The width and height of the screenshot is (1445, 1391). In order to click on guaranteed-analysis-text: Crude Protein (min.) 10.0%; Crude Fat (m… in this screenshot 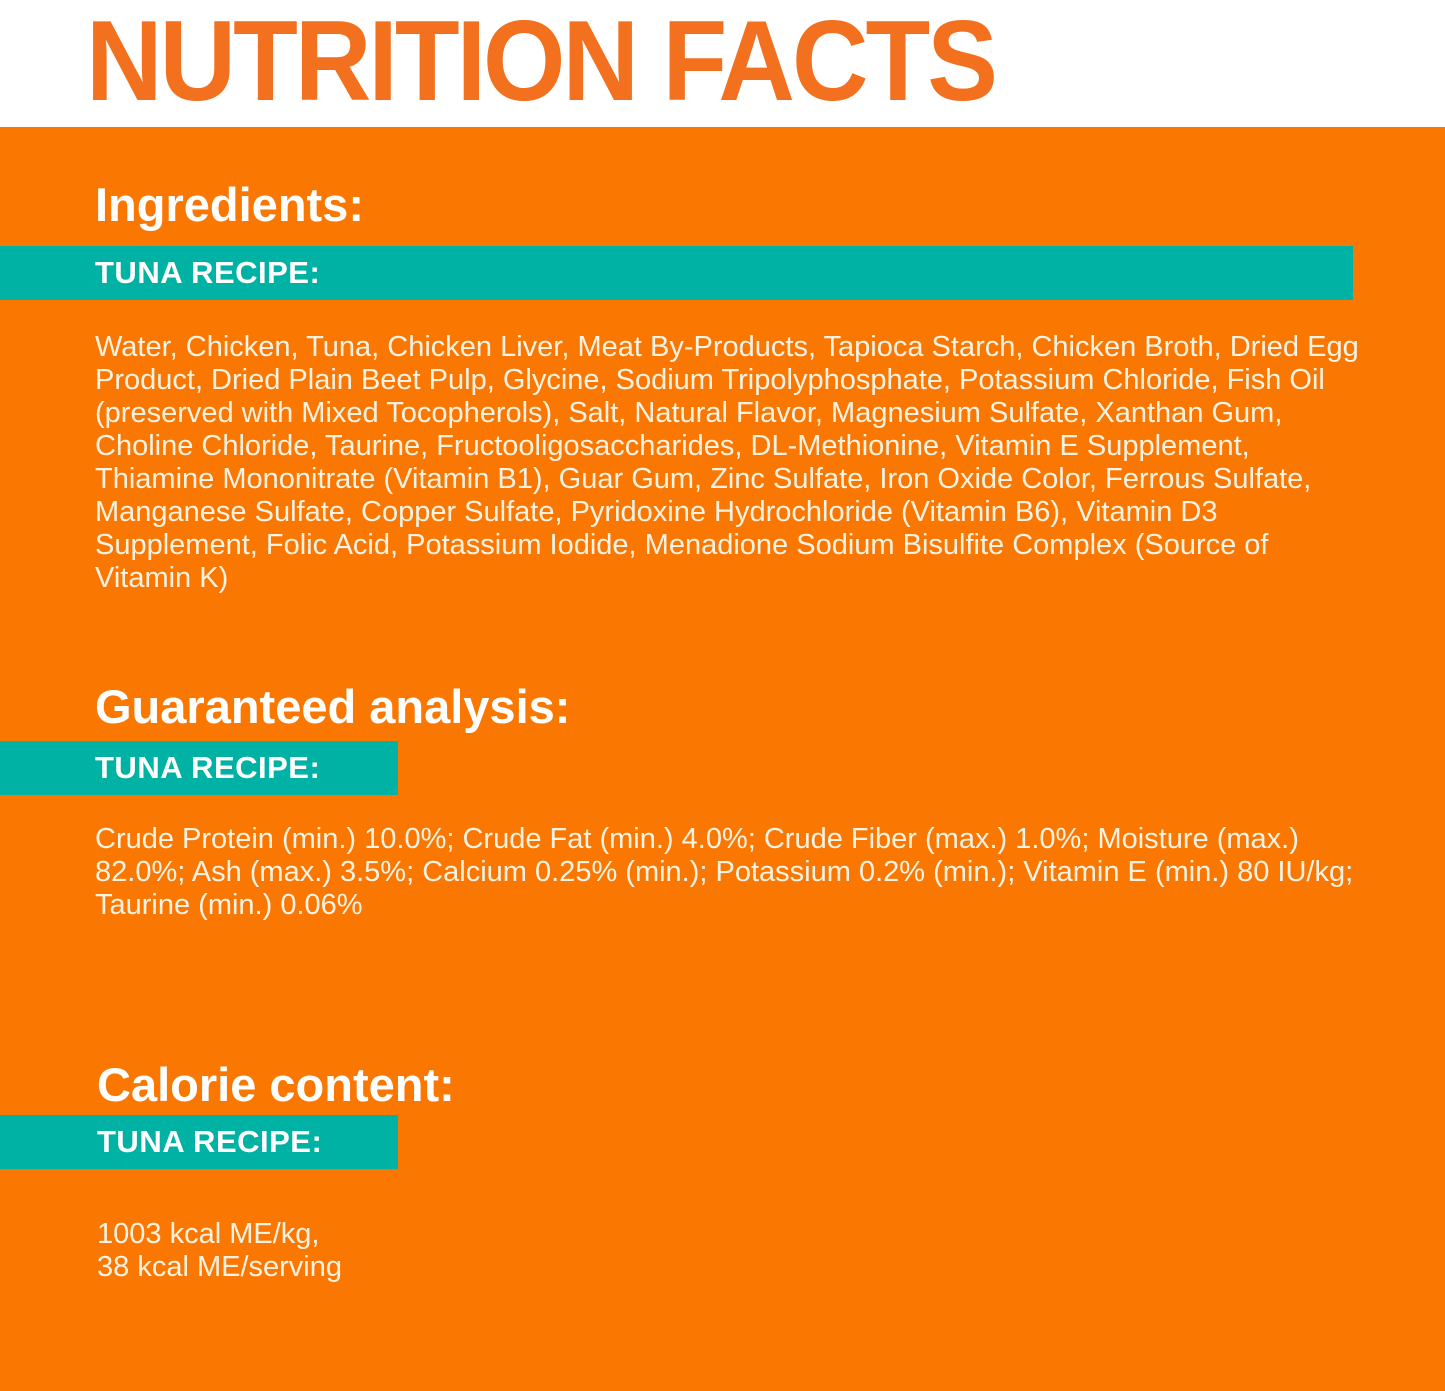, I will do `click(724, 872)`.